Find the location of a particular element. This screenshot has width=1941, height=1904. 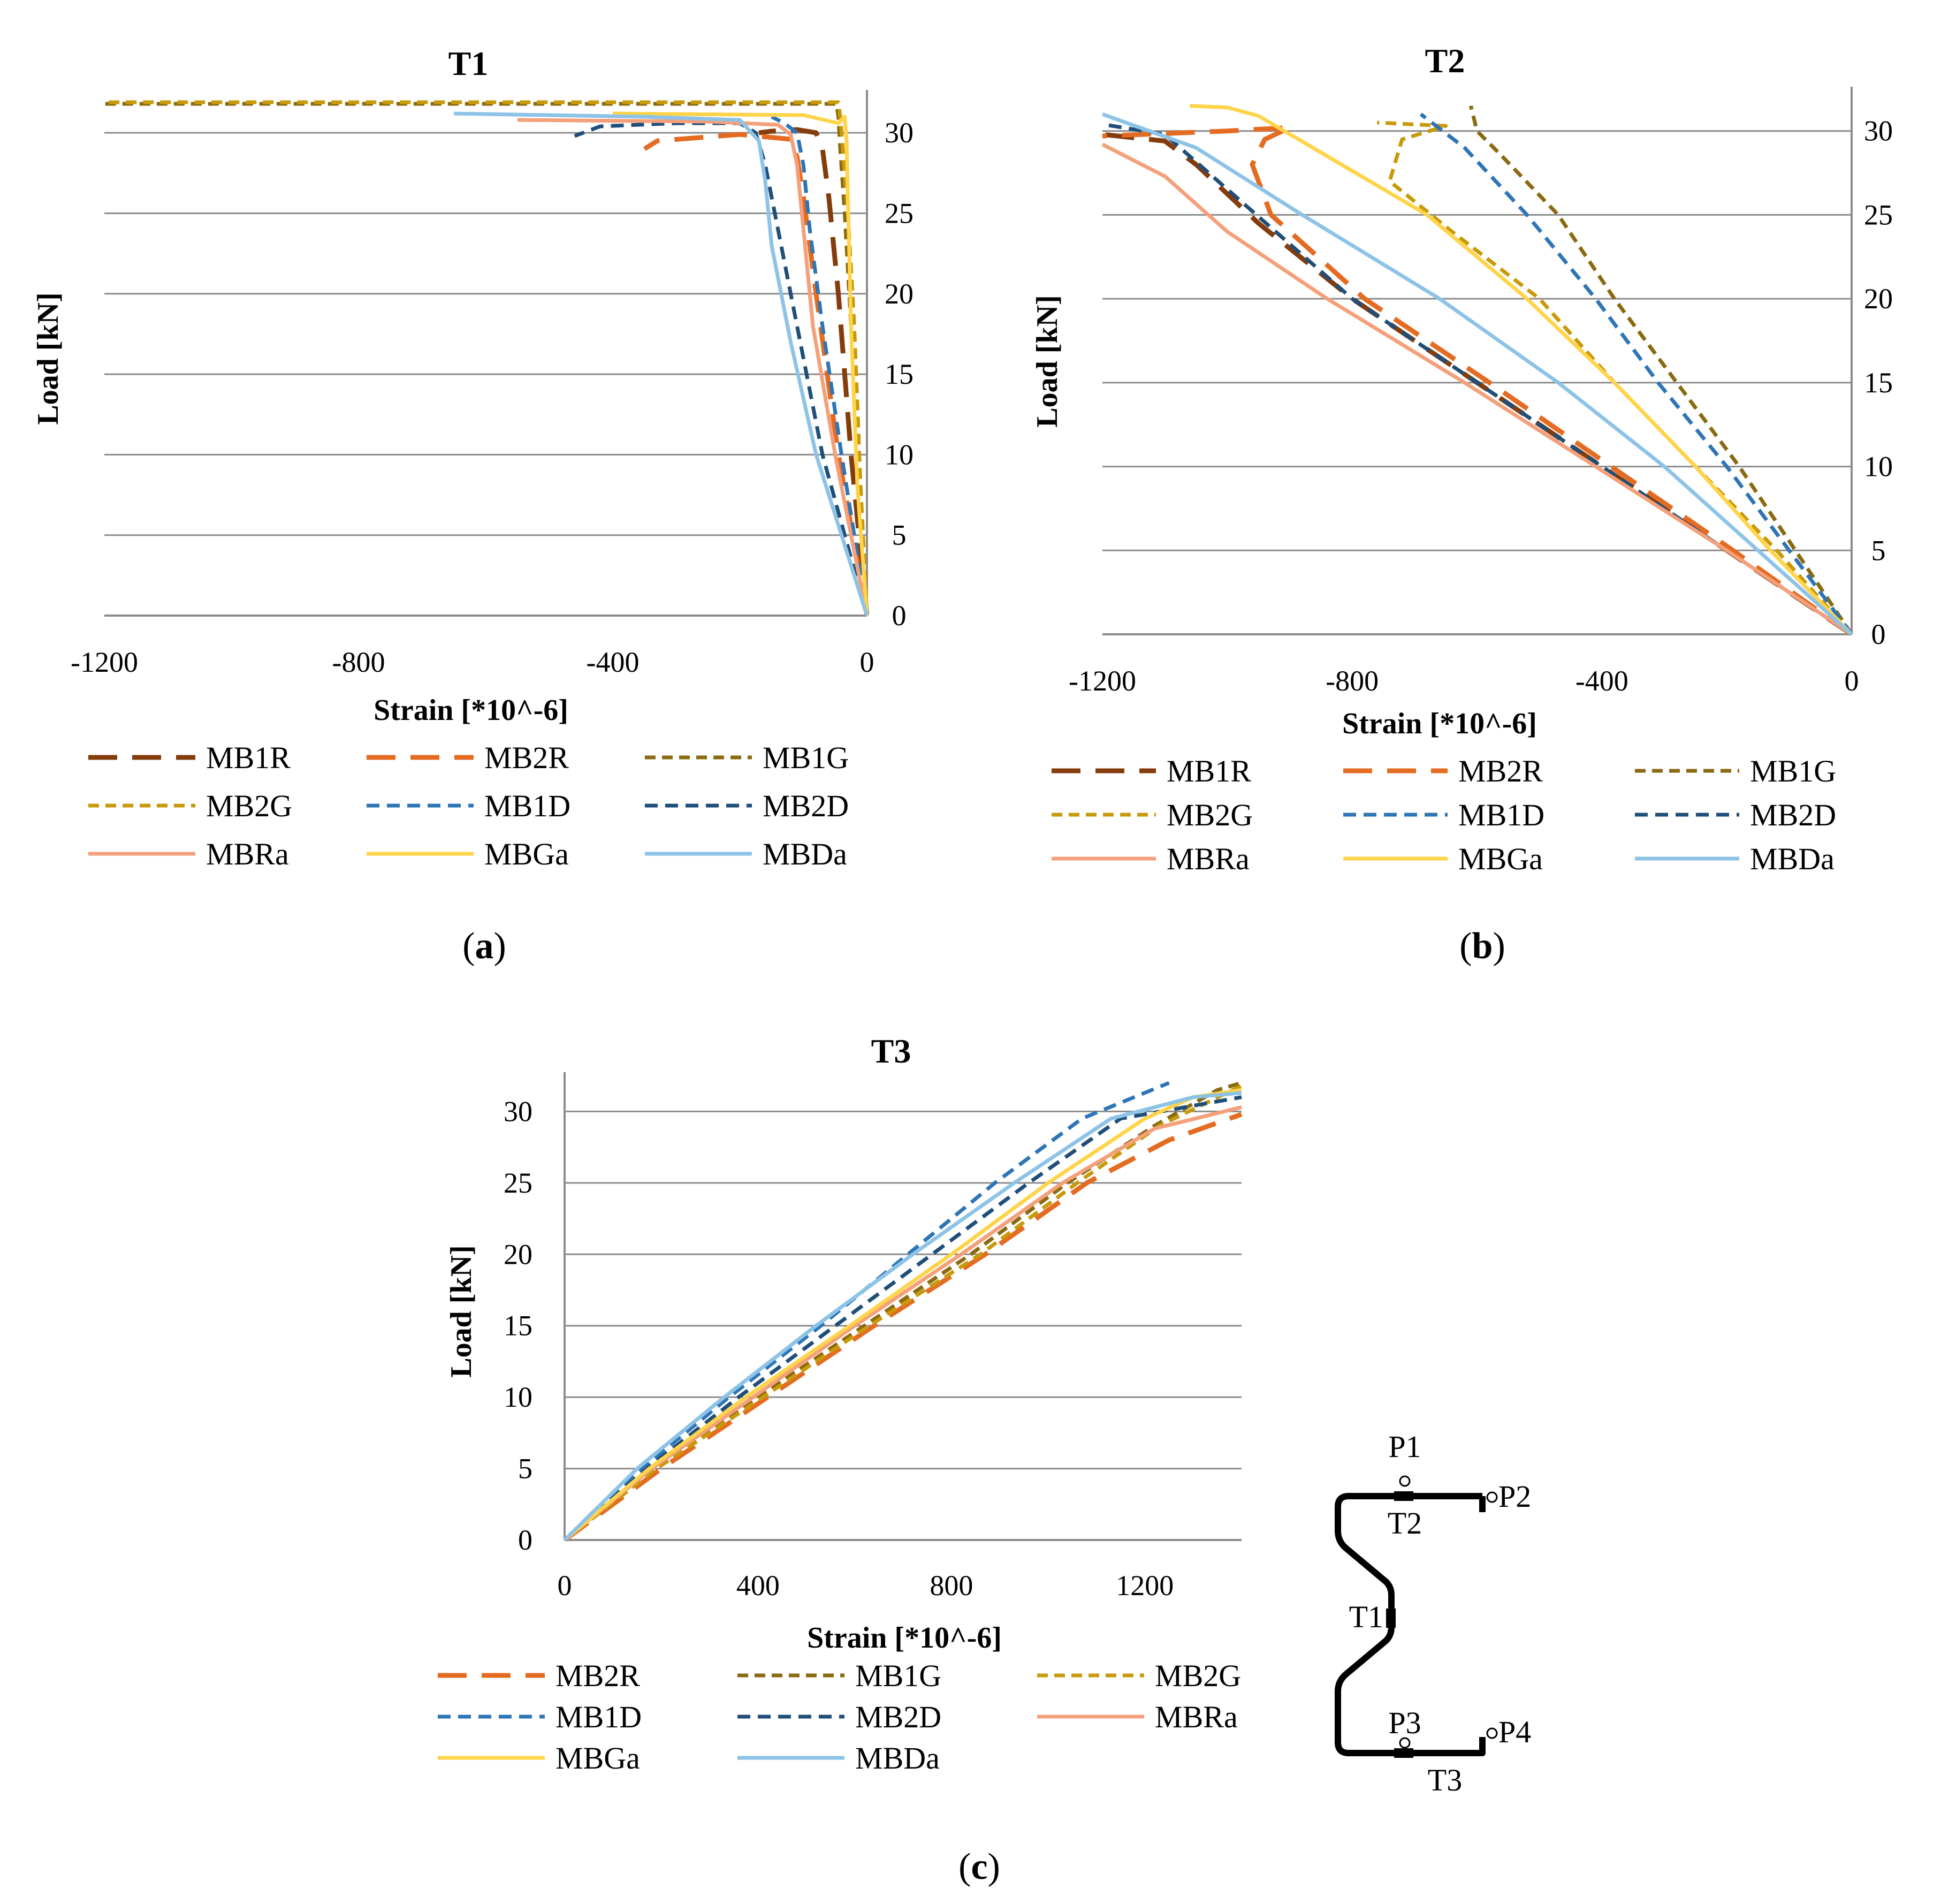

label-t2: T2 is located at coordinates (1405, 1524).